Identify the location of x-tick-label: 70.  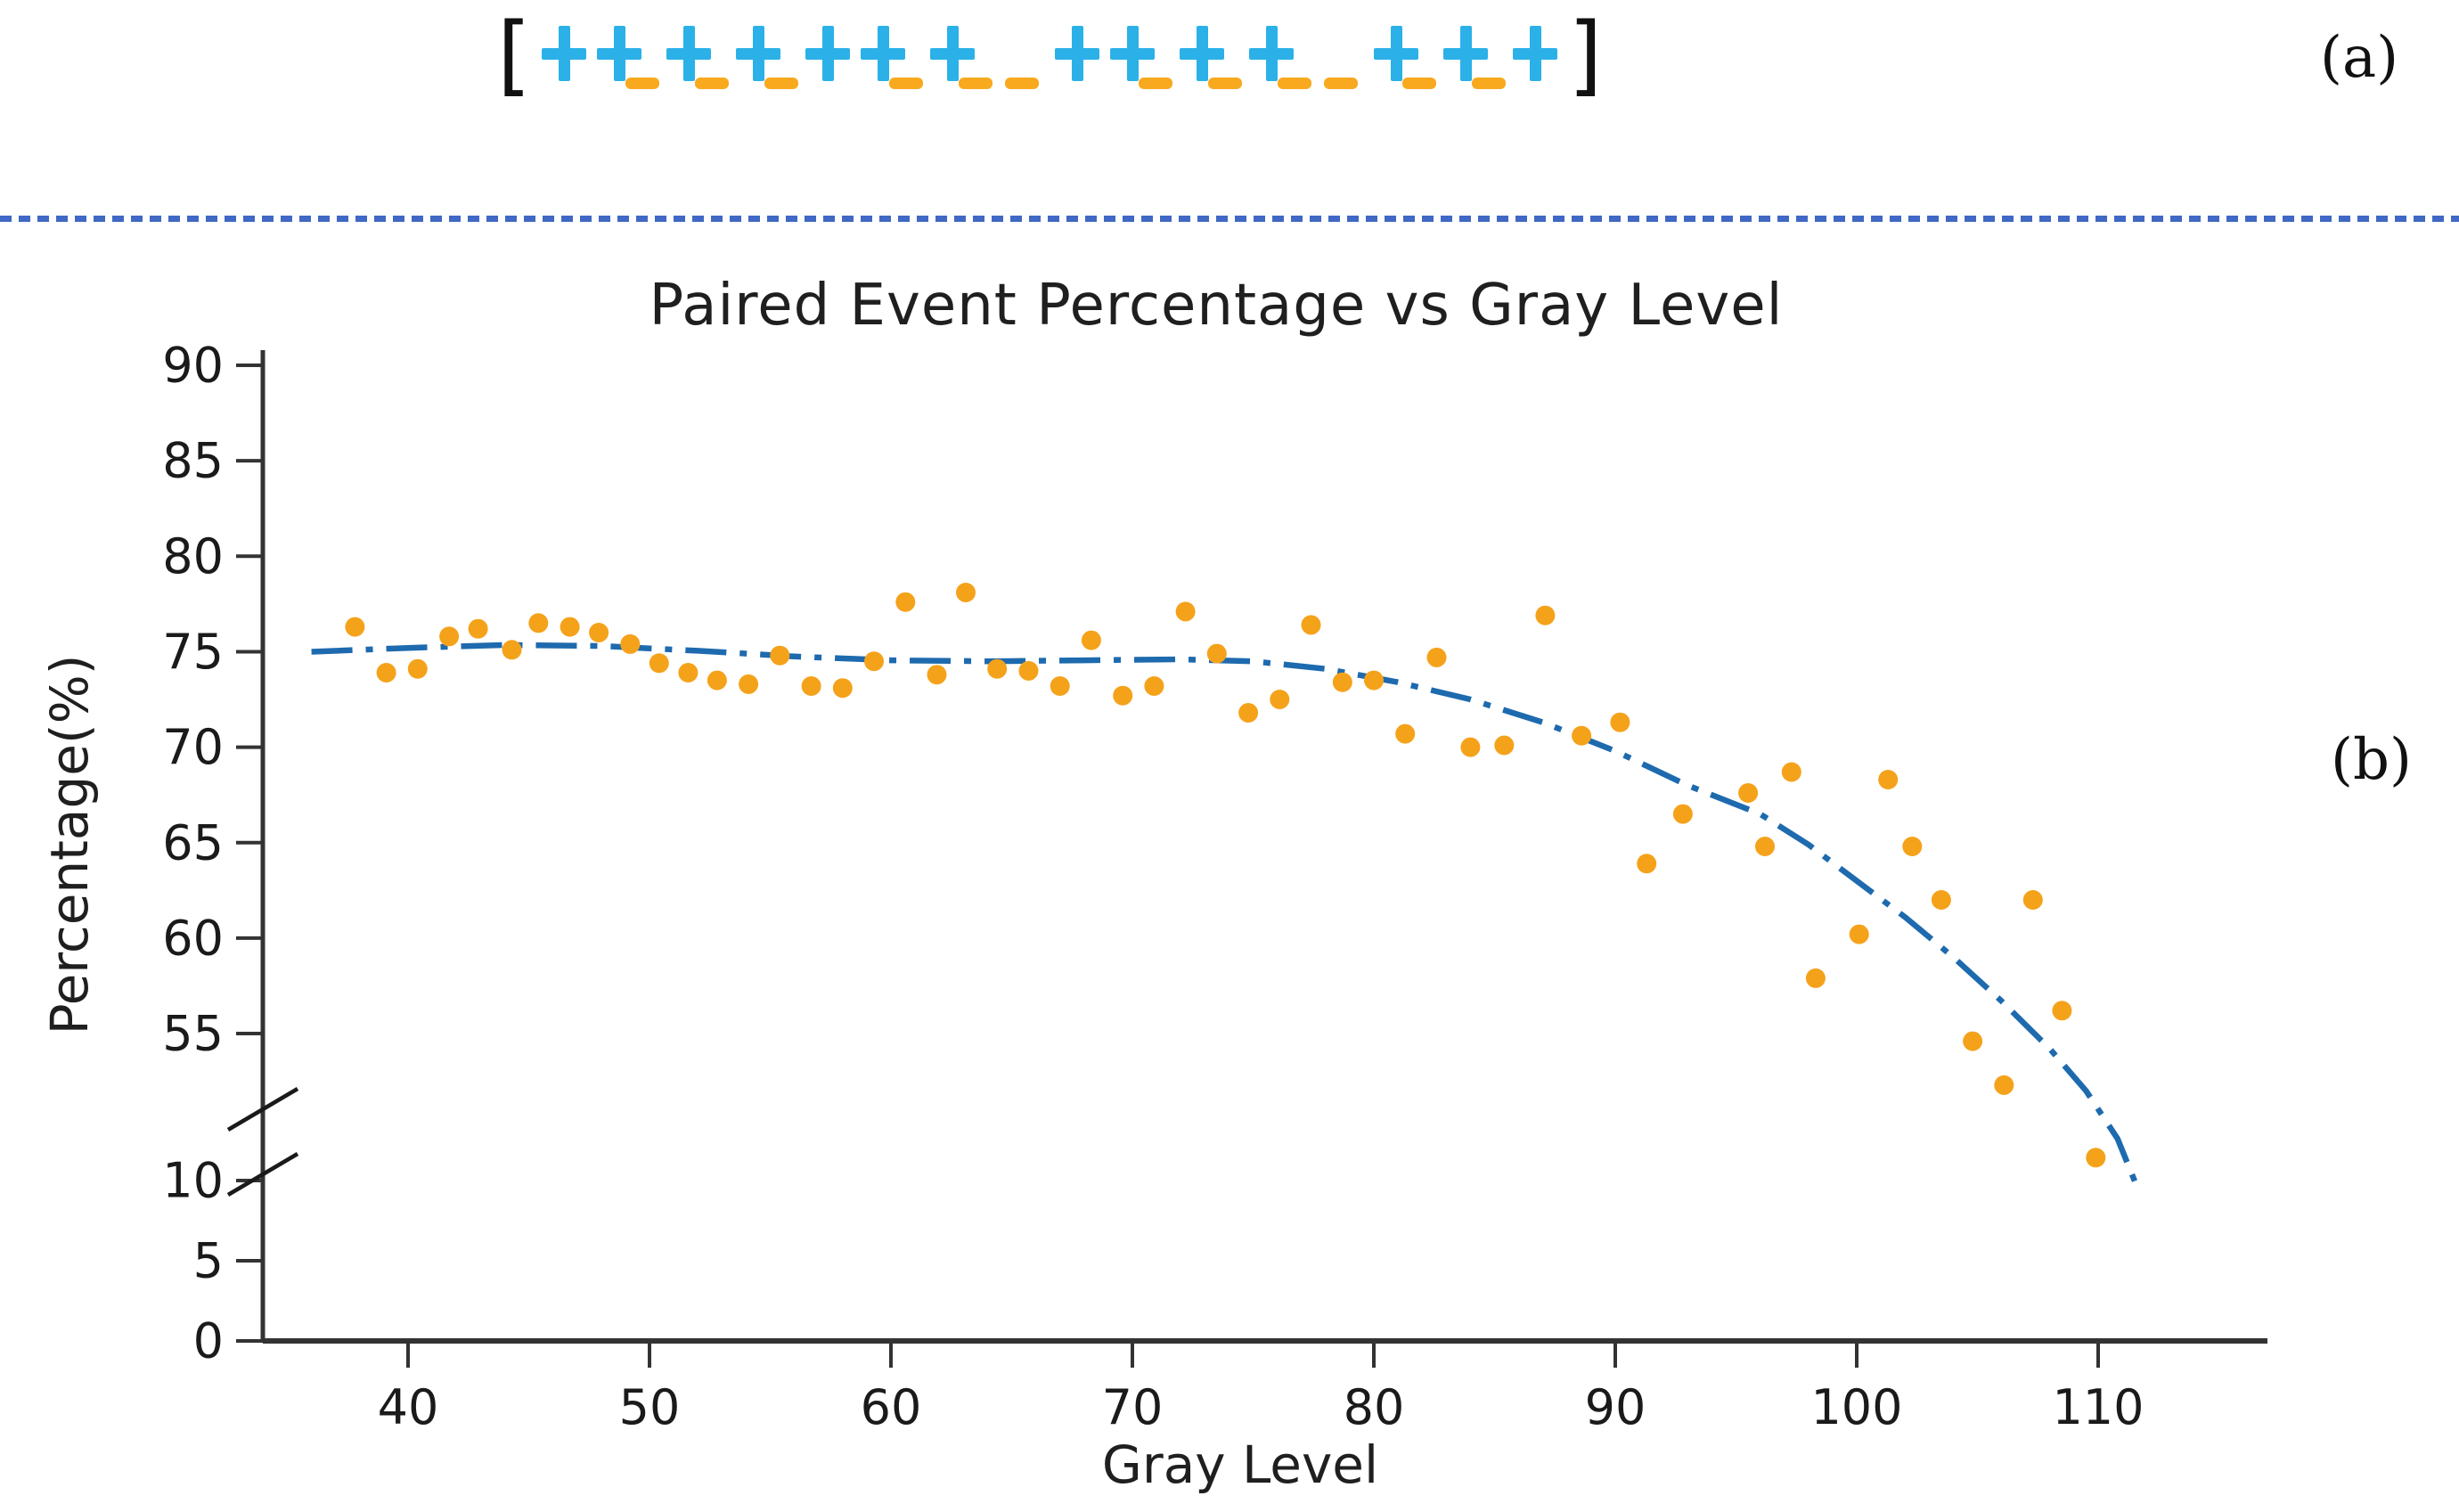
(1133, 1407).